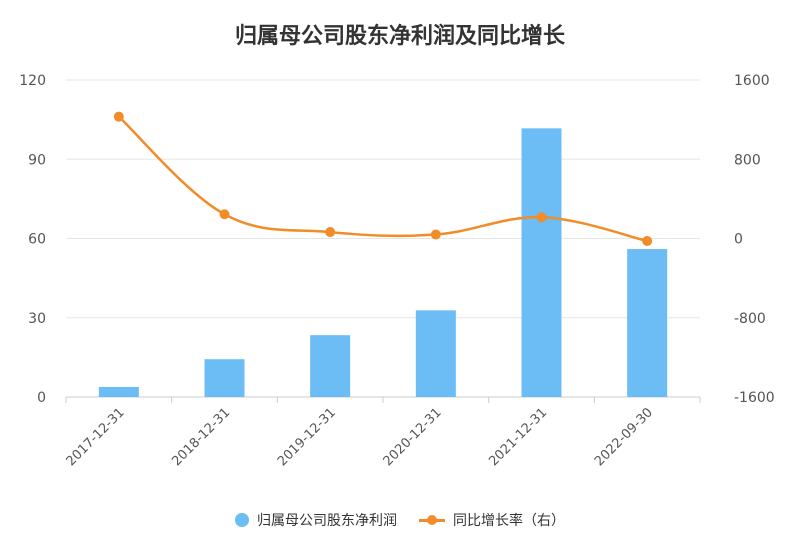 This screenshot has width=800, height=553. I want to click on legend-line-label: 同比增长率（右）, so click(509, 521).